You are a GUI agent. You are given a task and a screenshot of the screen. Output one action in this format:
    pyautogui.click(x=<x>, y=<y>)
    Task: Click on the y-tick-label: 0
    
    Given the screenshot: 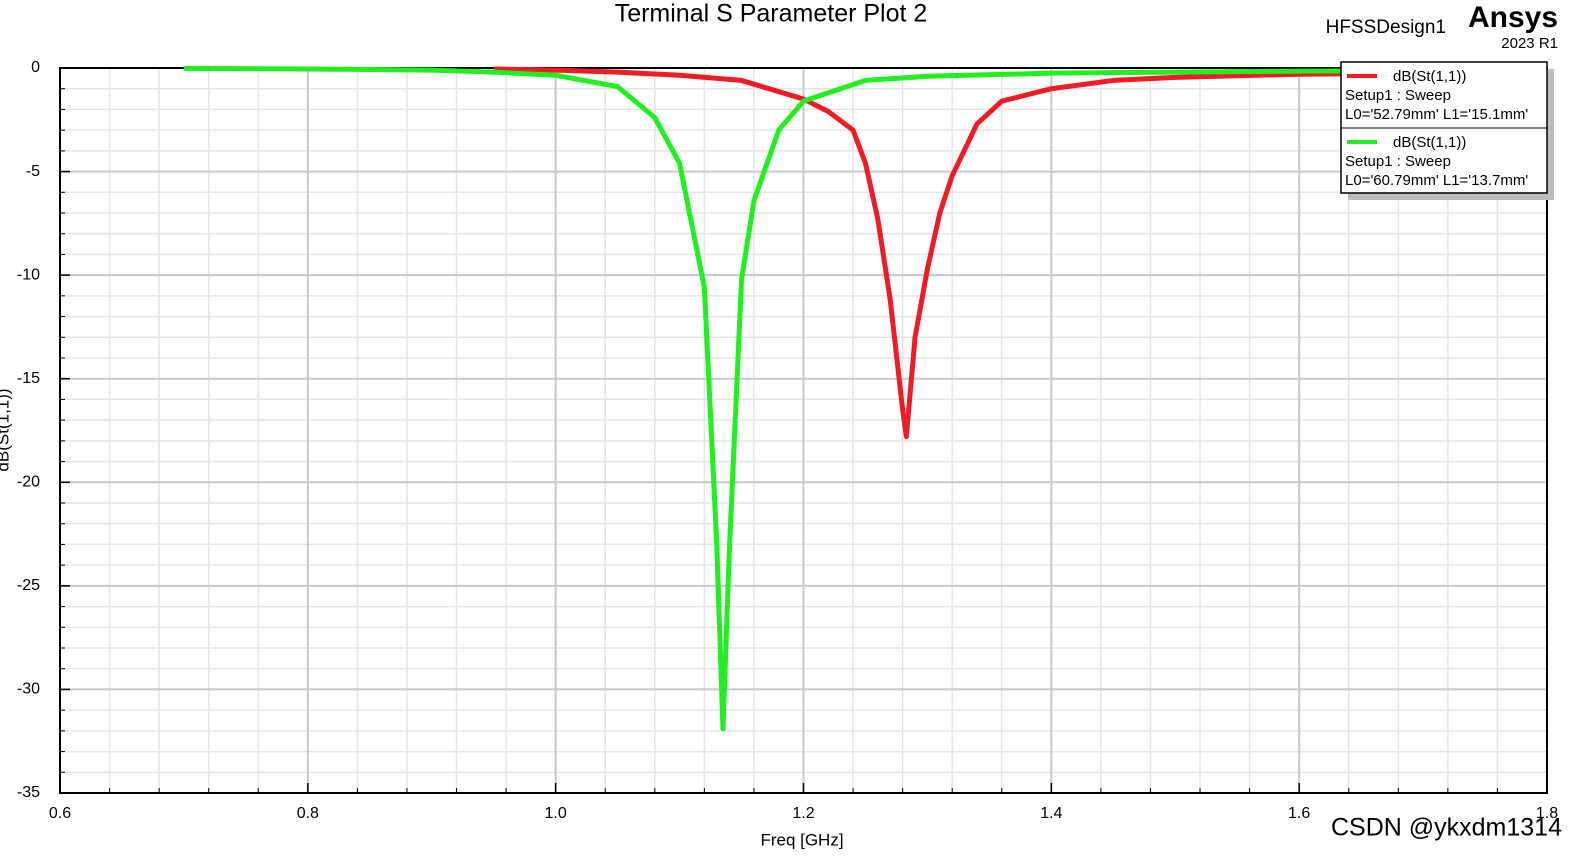 What is the action you would take?
    pyautogui.click(x=35, y=67)
    